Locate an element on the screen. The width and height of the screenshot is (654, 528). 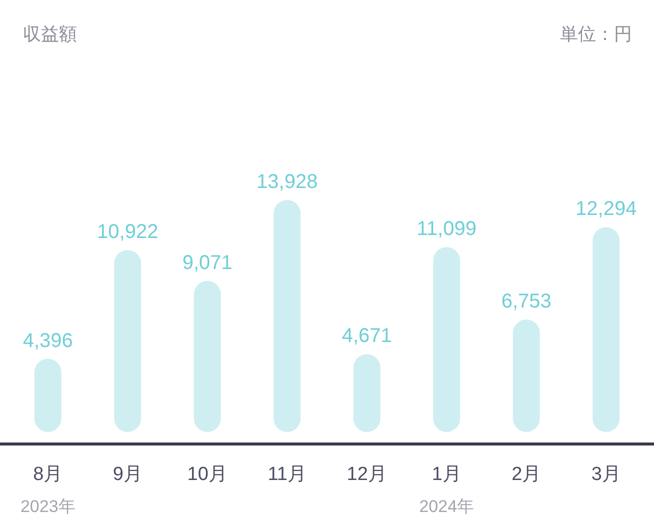
annotation: 2023年 is located at coordinates (48, 506).